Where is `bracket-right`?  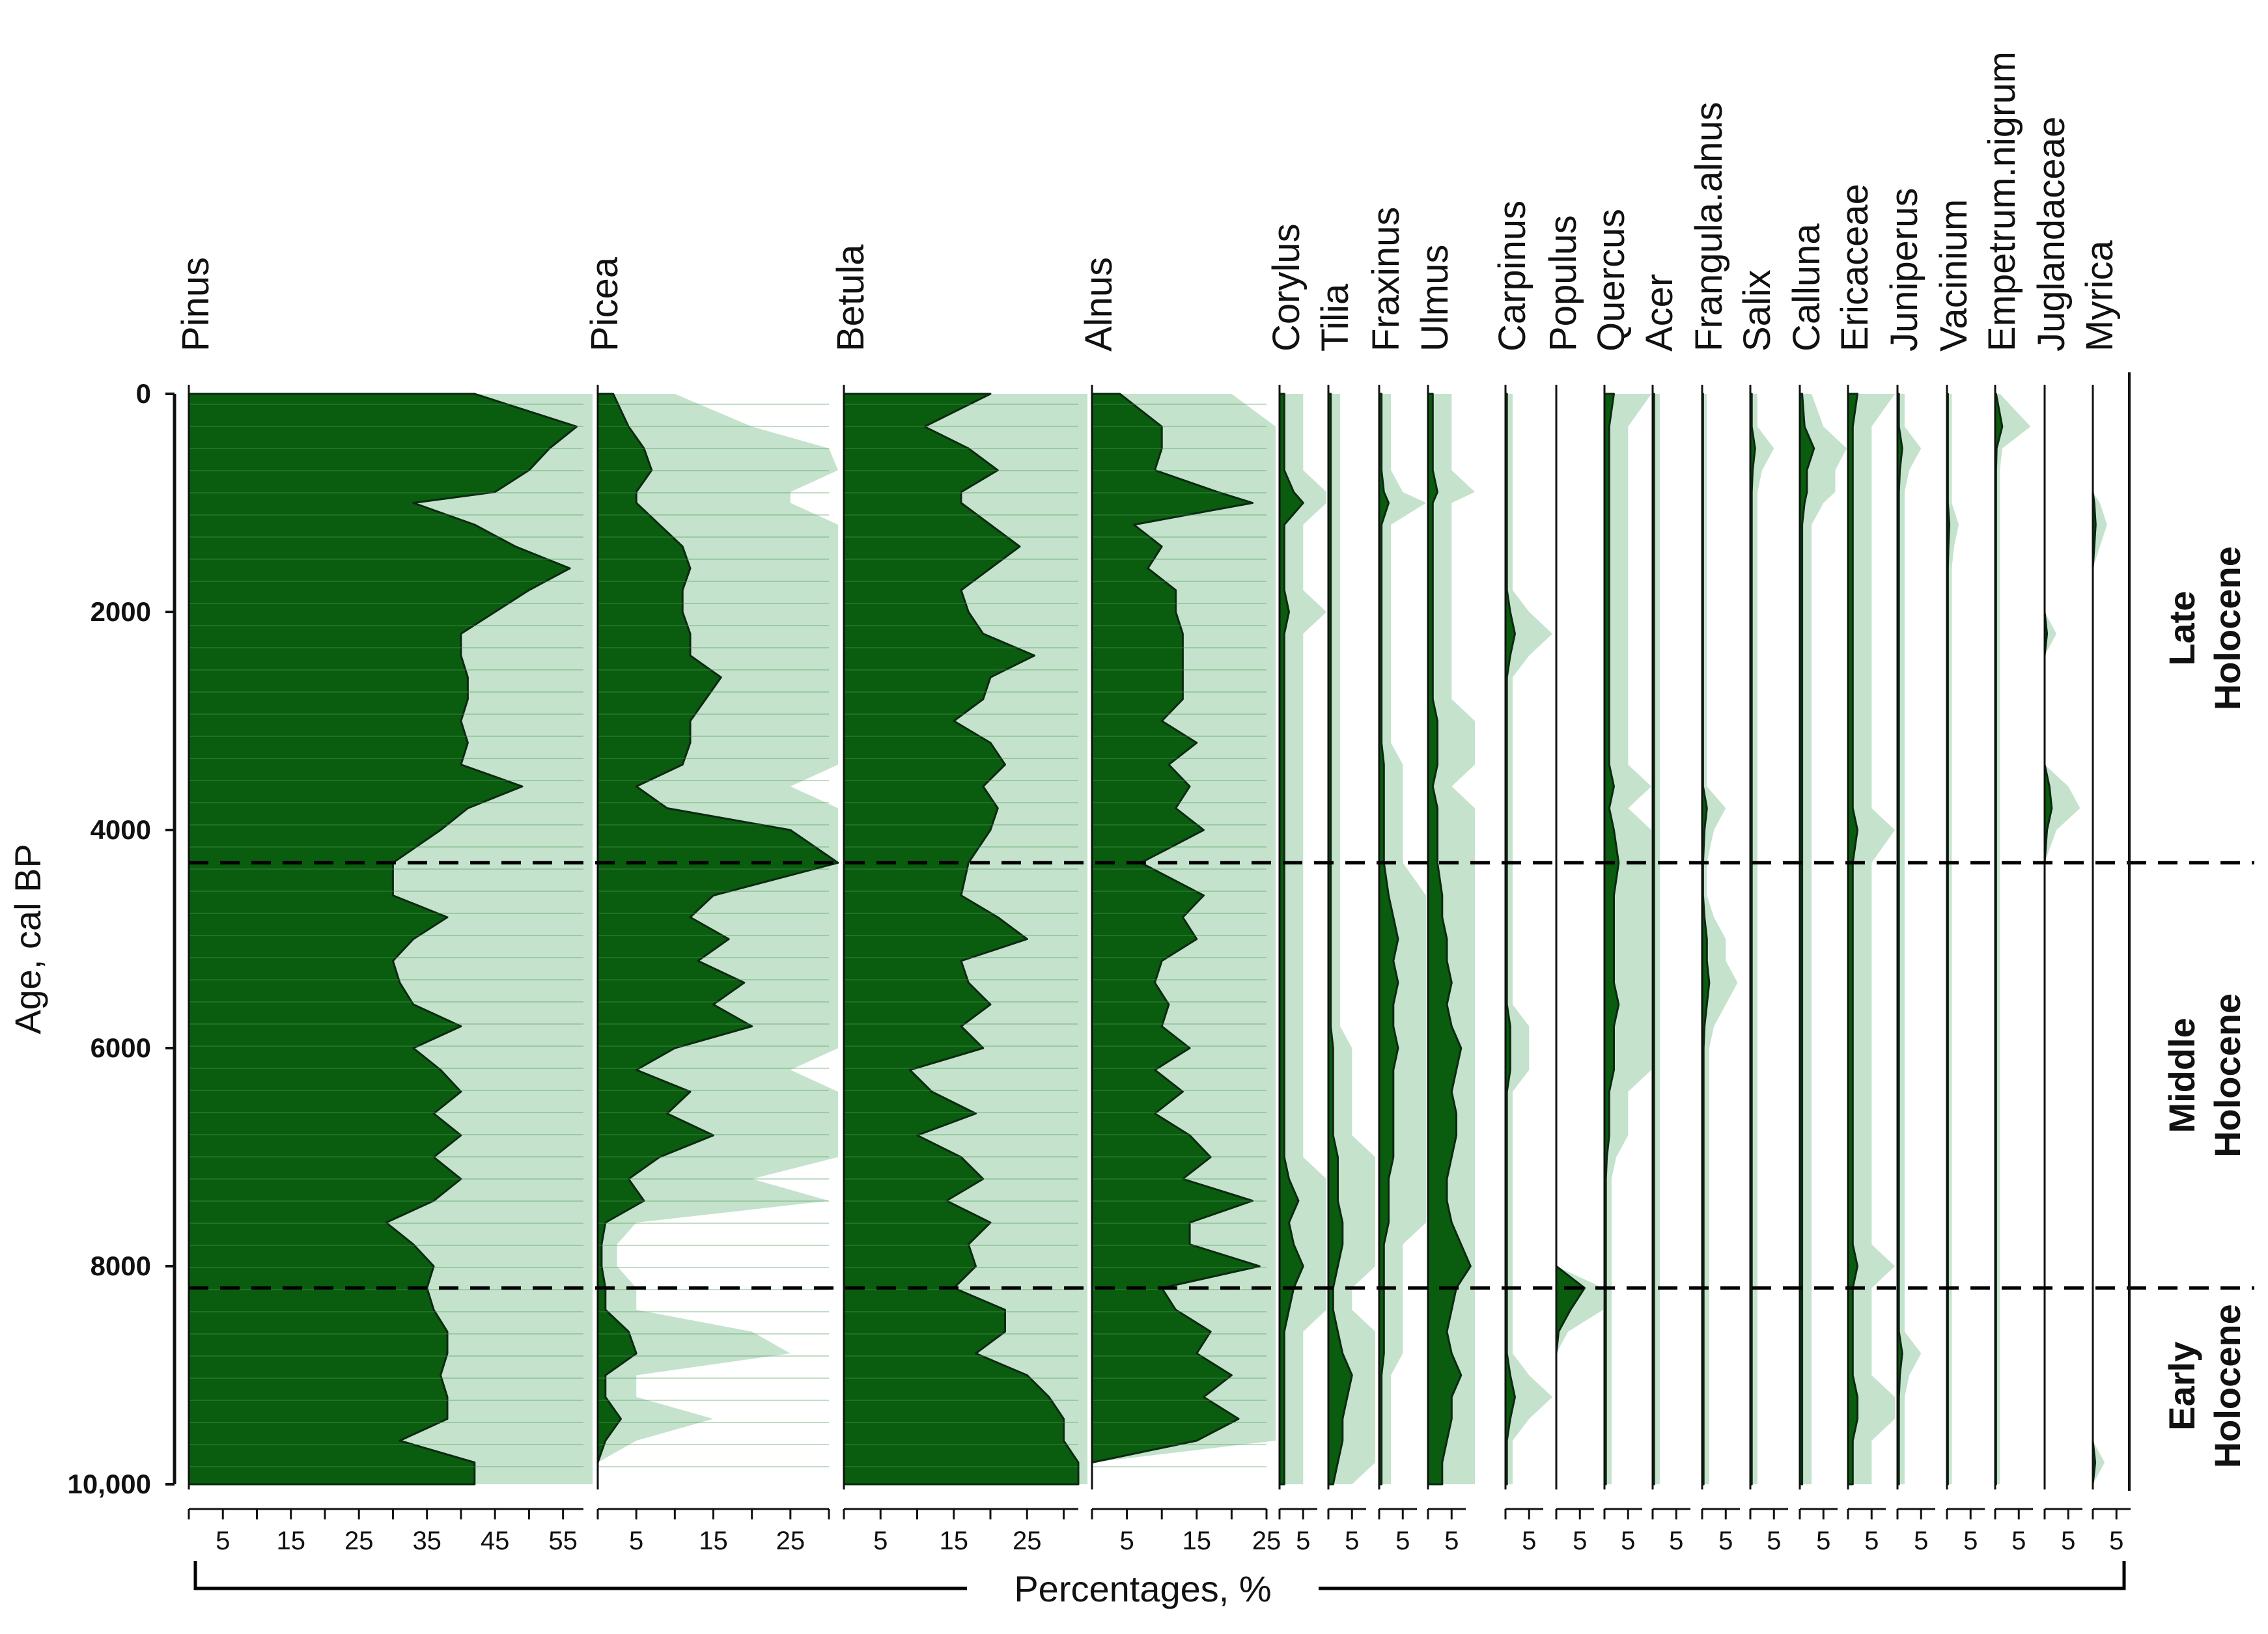 bracket-right is located at coordinates (1723, 1575).